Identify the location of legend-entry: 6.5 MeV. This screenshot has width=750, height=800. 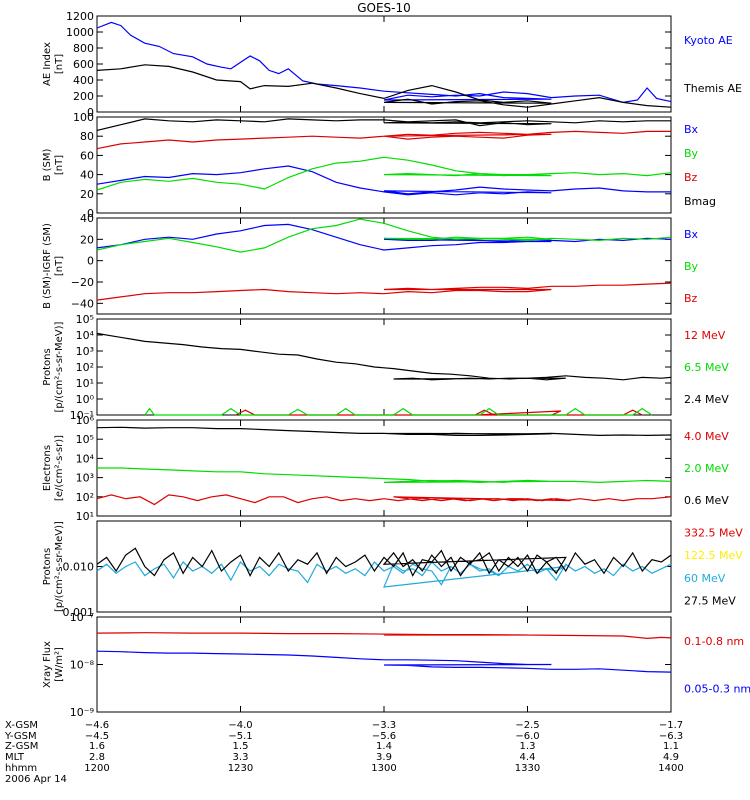
(706, 367).